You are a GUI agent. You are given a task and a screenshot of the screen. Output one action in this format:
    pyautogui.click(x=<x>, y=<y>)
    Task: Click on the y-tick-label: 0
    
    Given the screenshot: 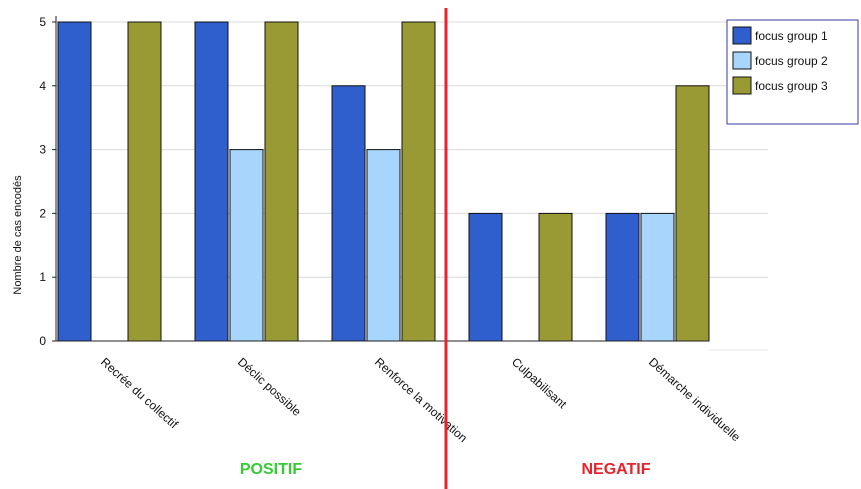 What is the action you would take?
    pyautogui.click(x=42, y=341)
    